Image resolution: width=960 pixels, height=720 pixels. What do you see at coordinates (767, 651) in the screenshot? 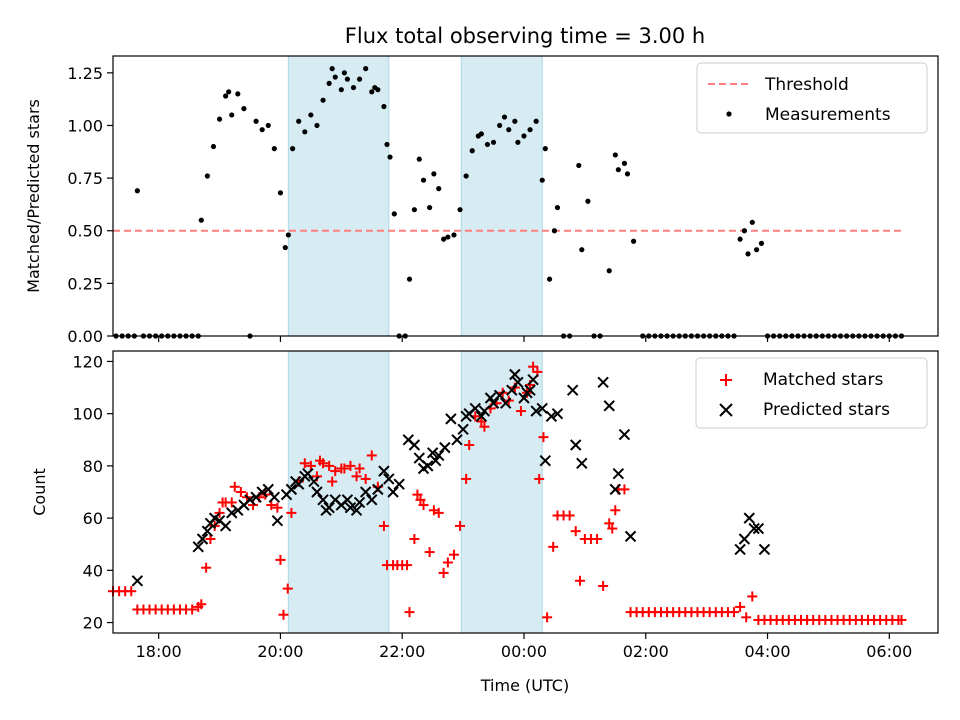
I see `x-tick-label: 04:00` at bounding box center [767, 651].